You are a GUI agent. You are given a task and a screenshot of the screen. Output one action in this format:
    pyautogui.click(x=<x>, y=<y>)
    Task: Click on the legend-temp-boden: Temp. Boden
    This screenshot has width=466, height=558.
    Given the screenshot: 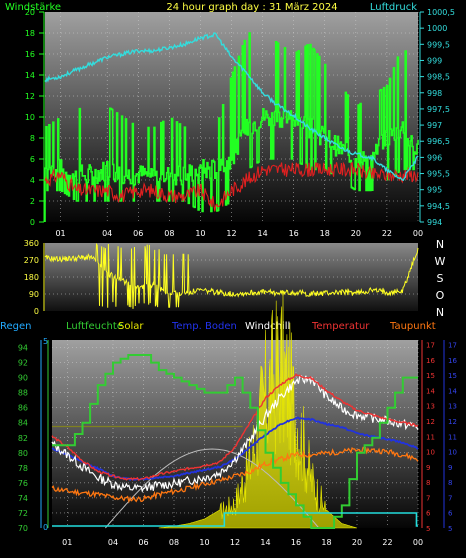 What is the action you would take?
    pyautogui.click(x=204, y=326)
    